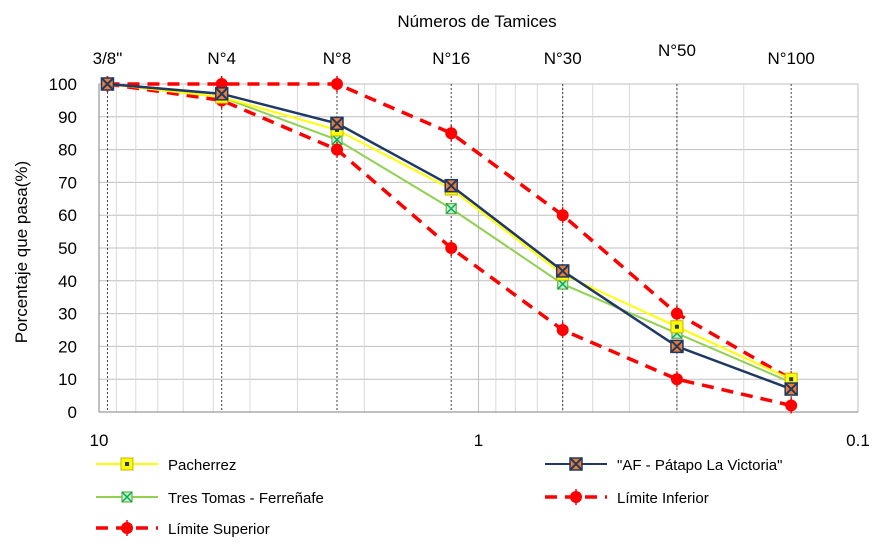  I want to click on legend-label: Pacherrez, so click(202, 465).